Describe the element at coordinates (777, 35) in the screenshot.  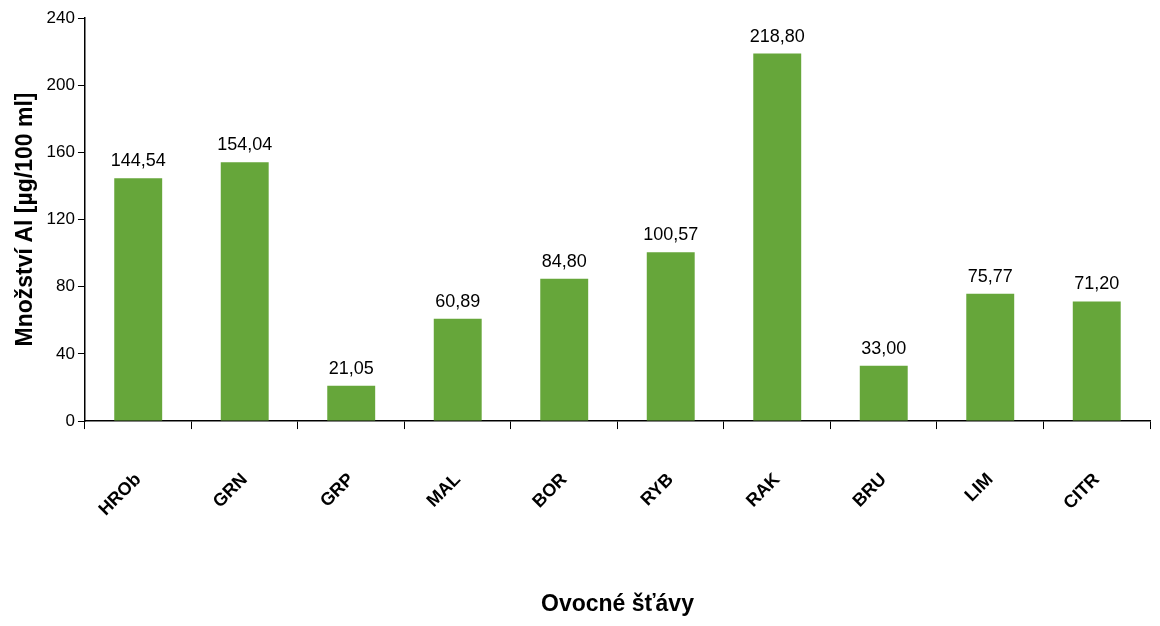
I see `data-label: 218,80` at that location.